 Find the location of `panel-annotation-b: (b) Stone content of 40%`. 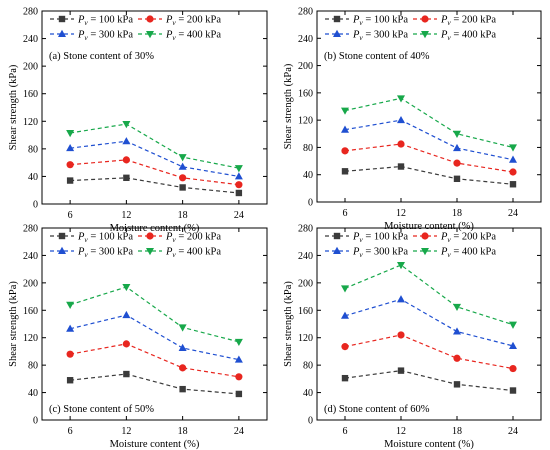

panel-annotation-b: (b) Stone content of 40% is located at coordinates (377, 56).